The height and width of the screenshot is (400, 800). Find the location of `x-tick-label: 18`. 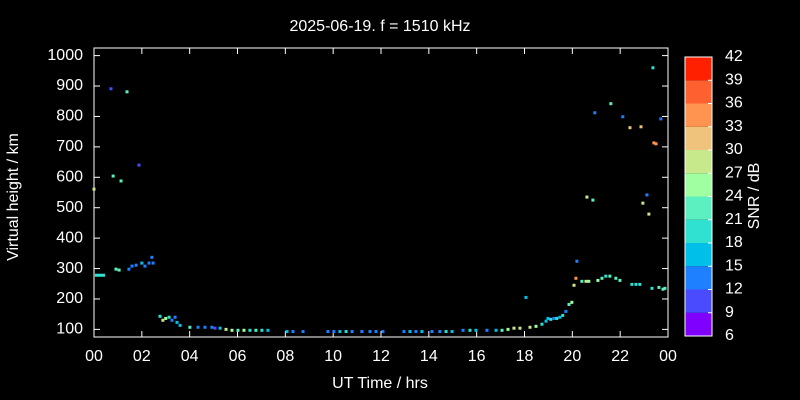

x-tick-label: 18 is located at coordinates (525, 356).